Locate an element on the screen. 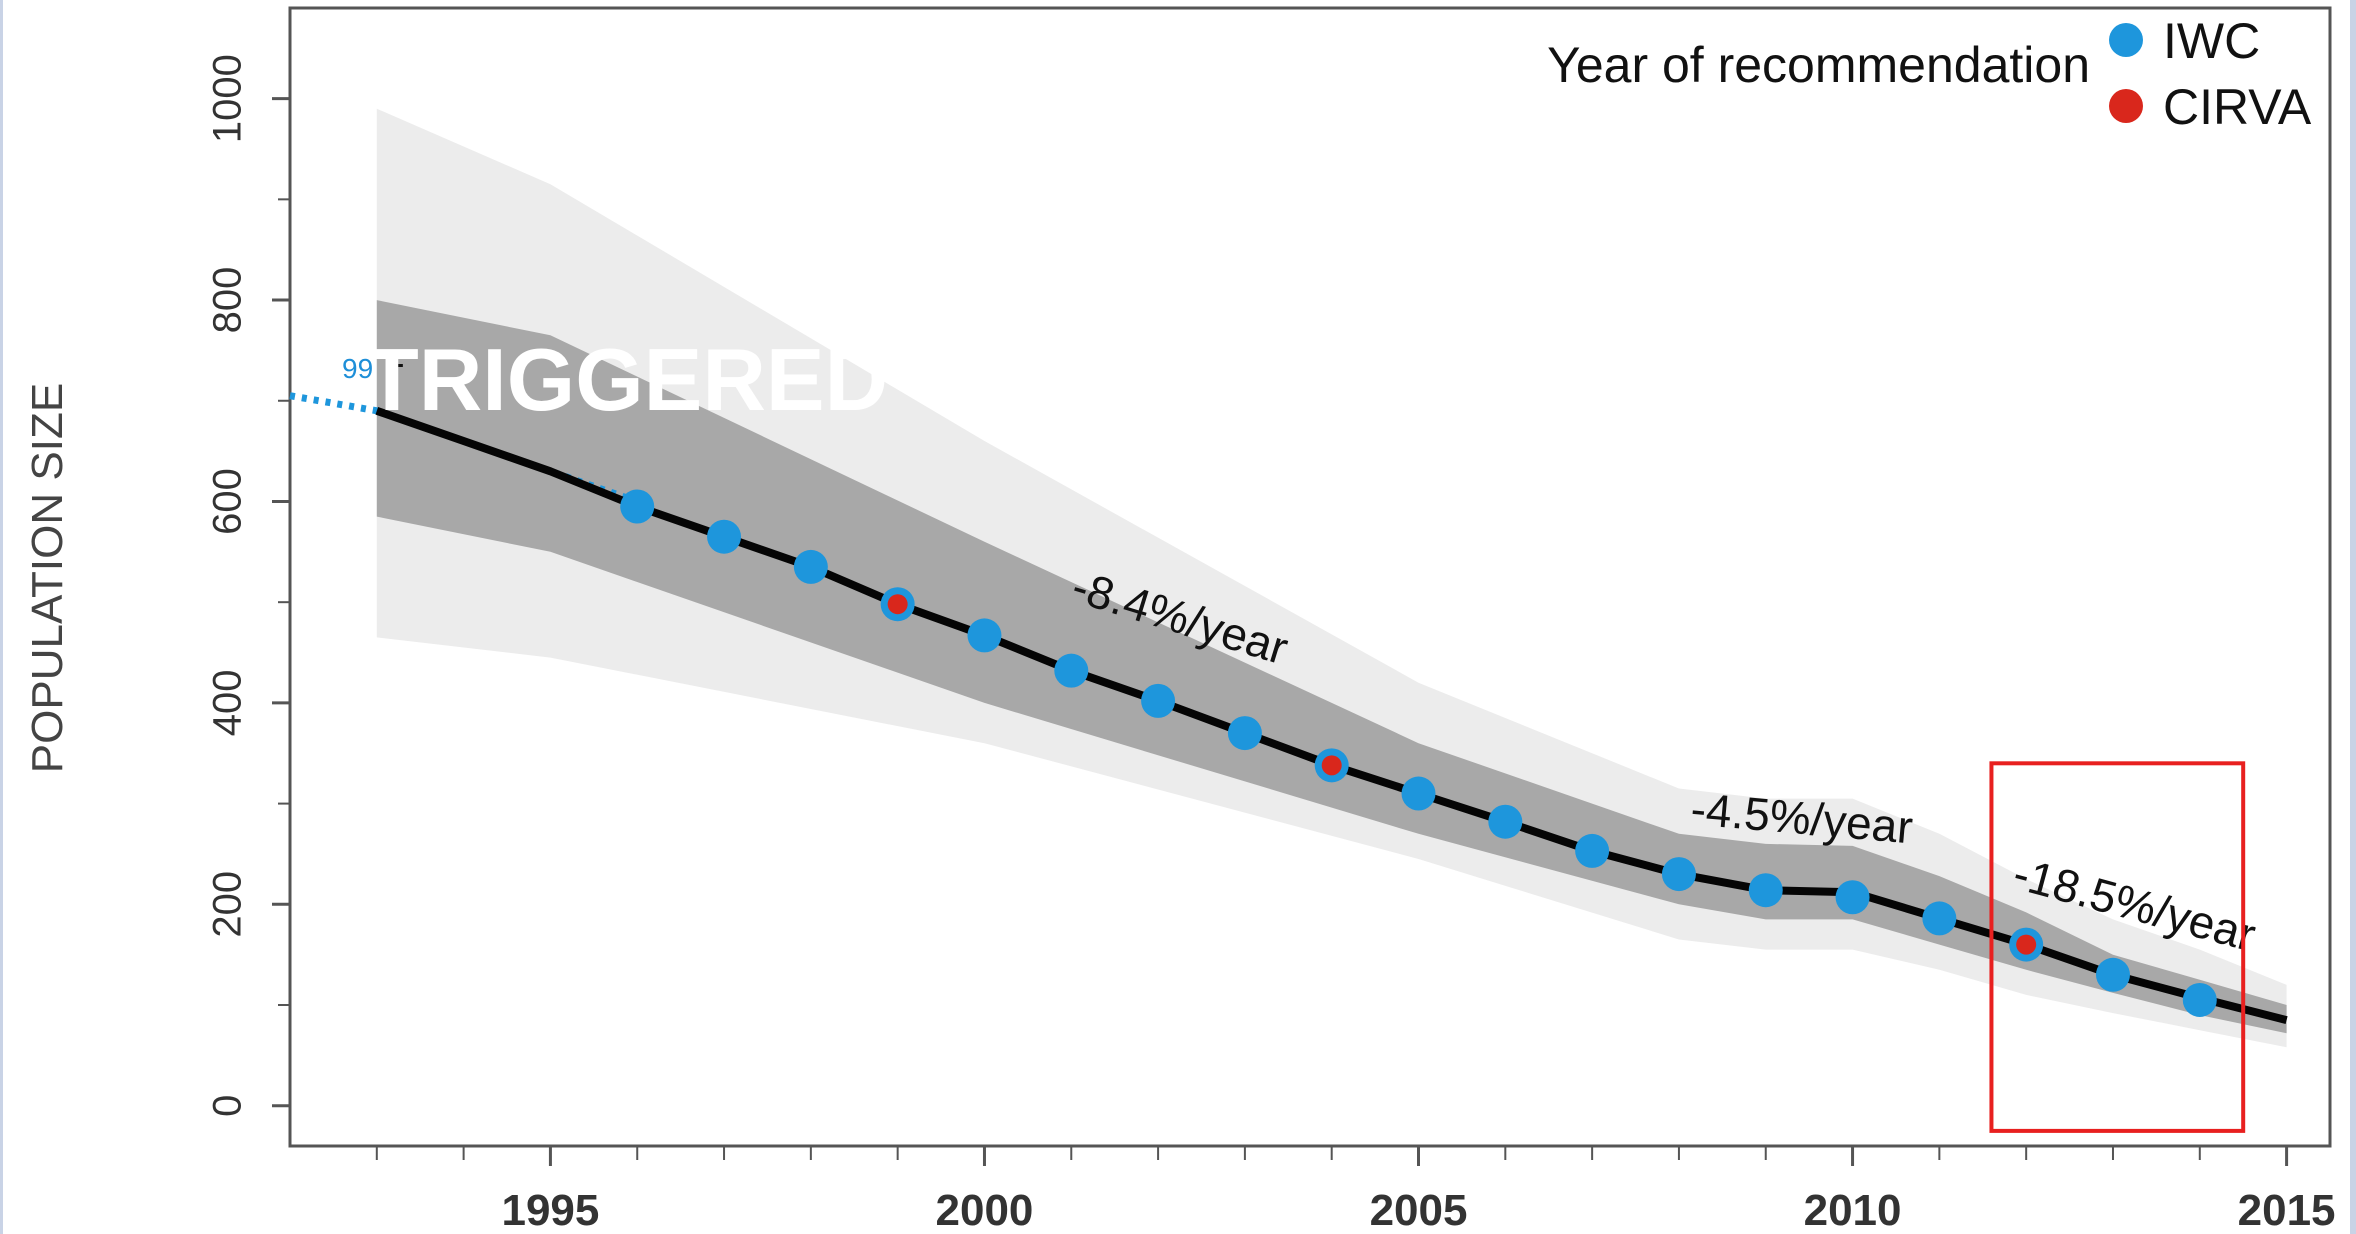 This screenshot has height=1234, width=2356. legend-marker-iwc is located at coordinates (2126, 40).